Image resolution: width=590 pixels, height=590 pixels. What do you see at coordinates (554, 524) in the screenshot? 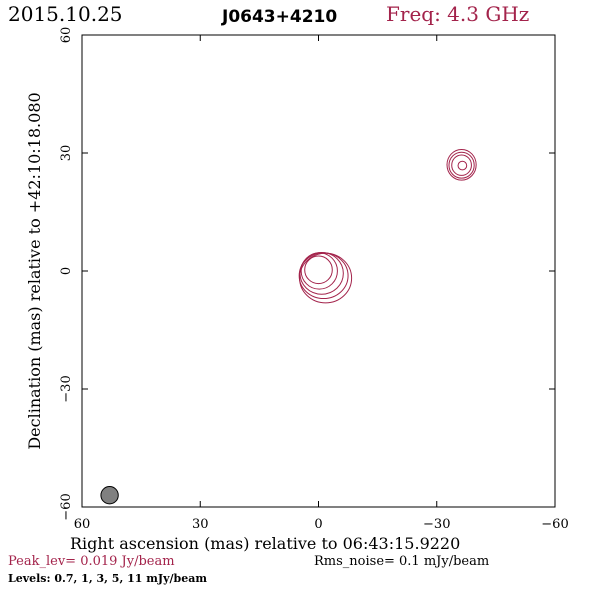
I see `x-tick-label: −60` at bounding box center [554, 524].